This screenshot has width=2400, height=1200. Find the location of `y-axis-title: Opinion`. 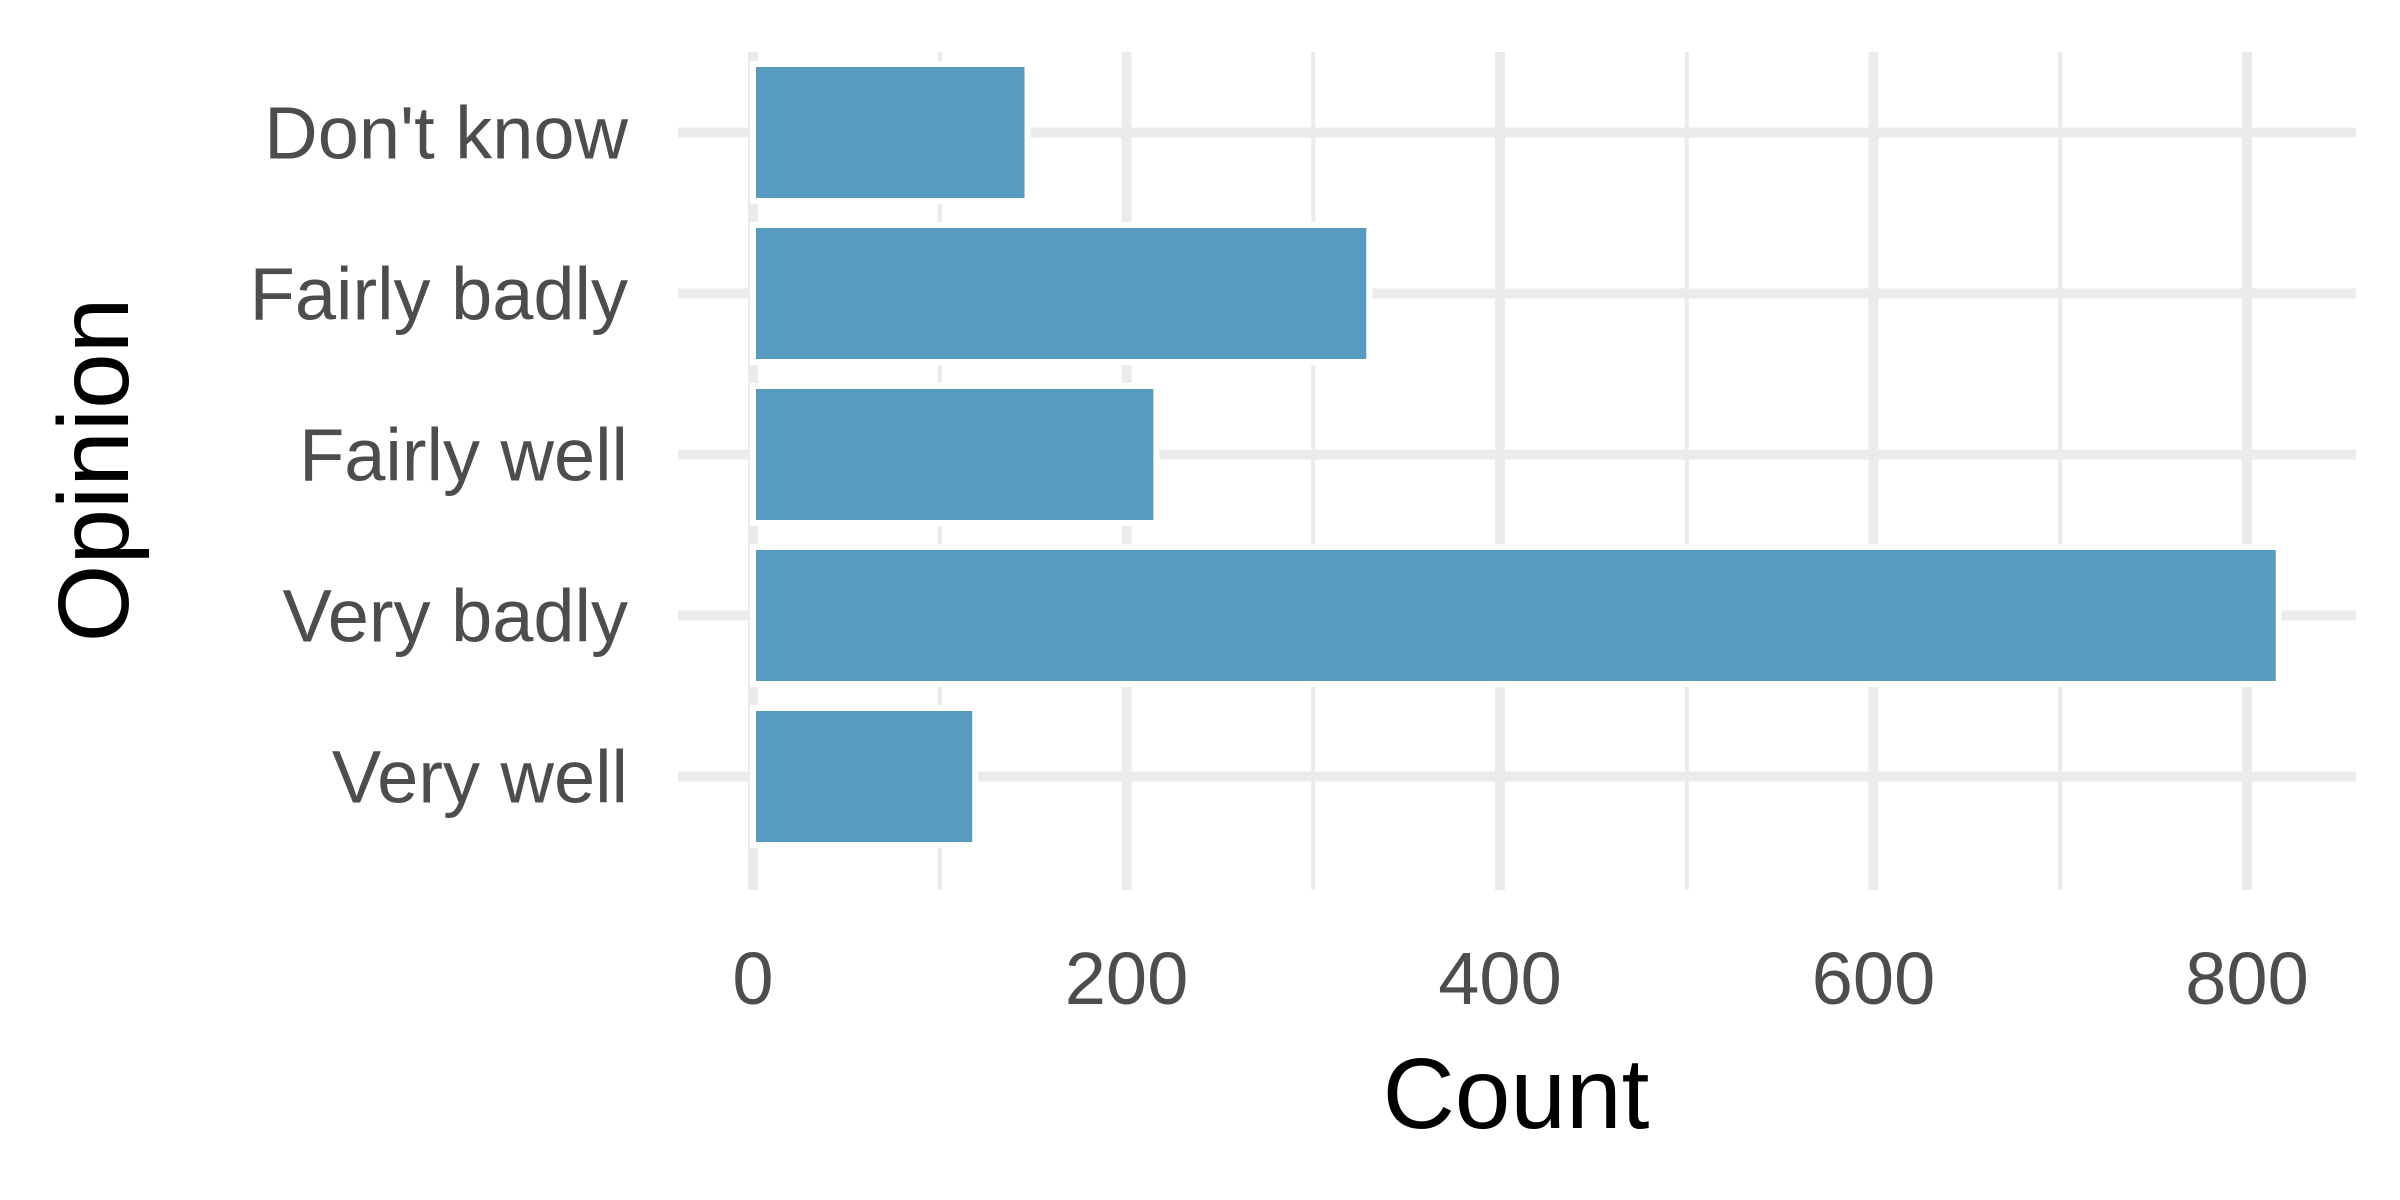

y-axis-title: Opinion is located at coordinates (94, 470).